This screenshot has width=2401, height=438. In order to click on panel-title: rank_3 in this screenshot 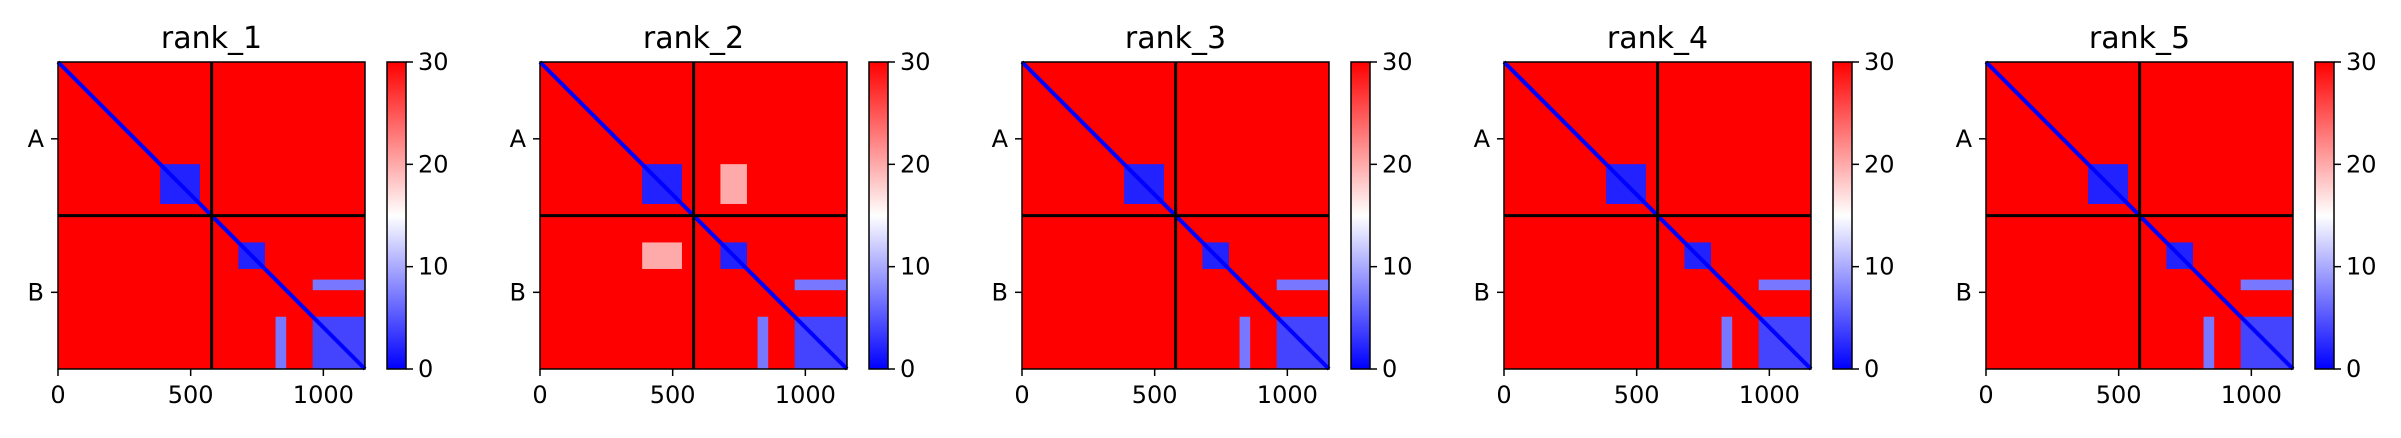, I will do `click(1175, 38)`.